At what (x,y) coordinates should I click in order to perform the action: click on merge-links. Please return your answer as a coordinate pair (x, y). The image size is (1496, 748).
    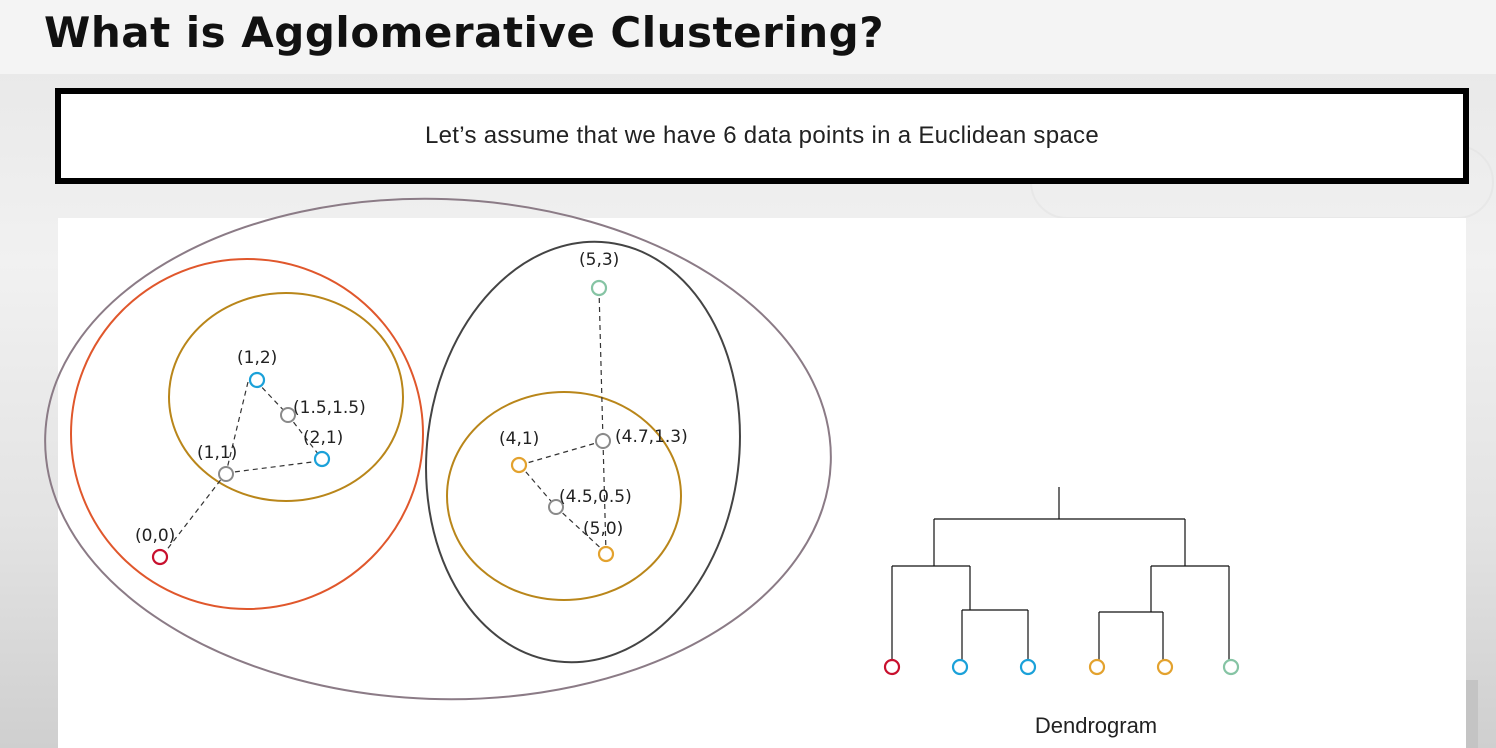
    Looking at the image, I should click on (384, 422).